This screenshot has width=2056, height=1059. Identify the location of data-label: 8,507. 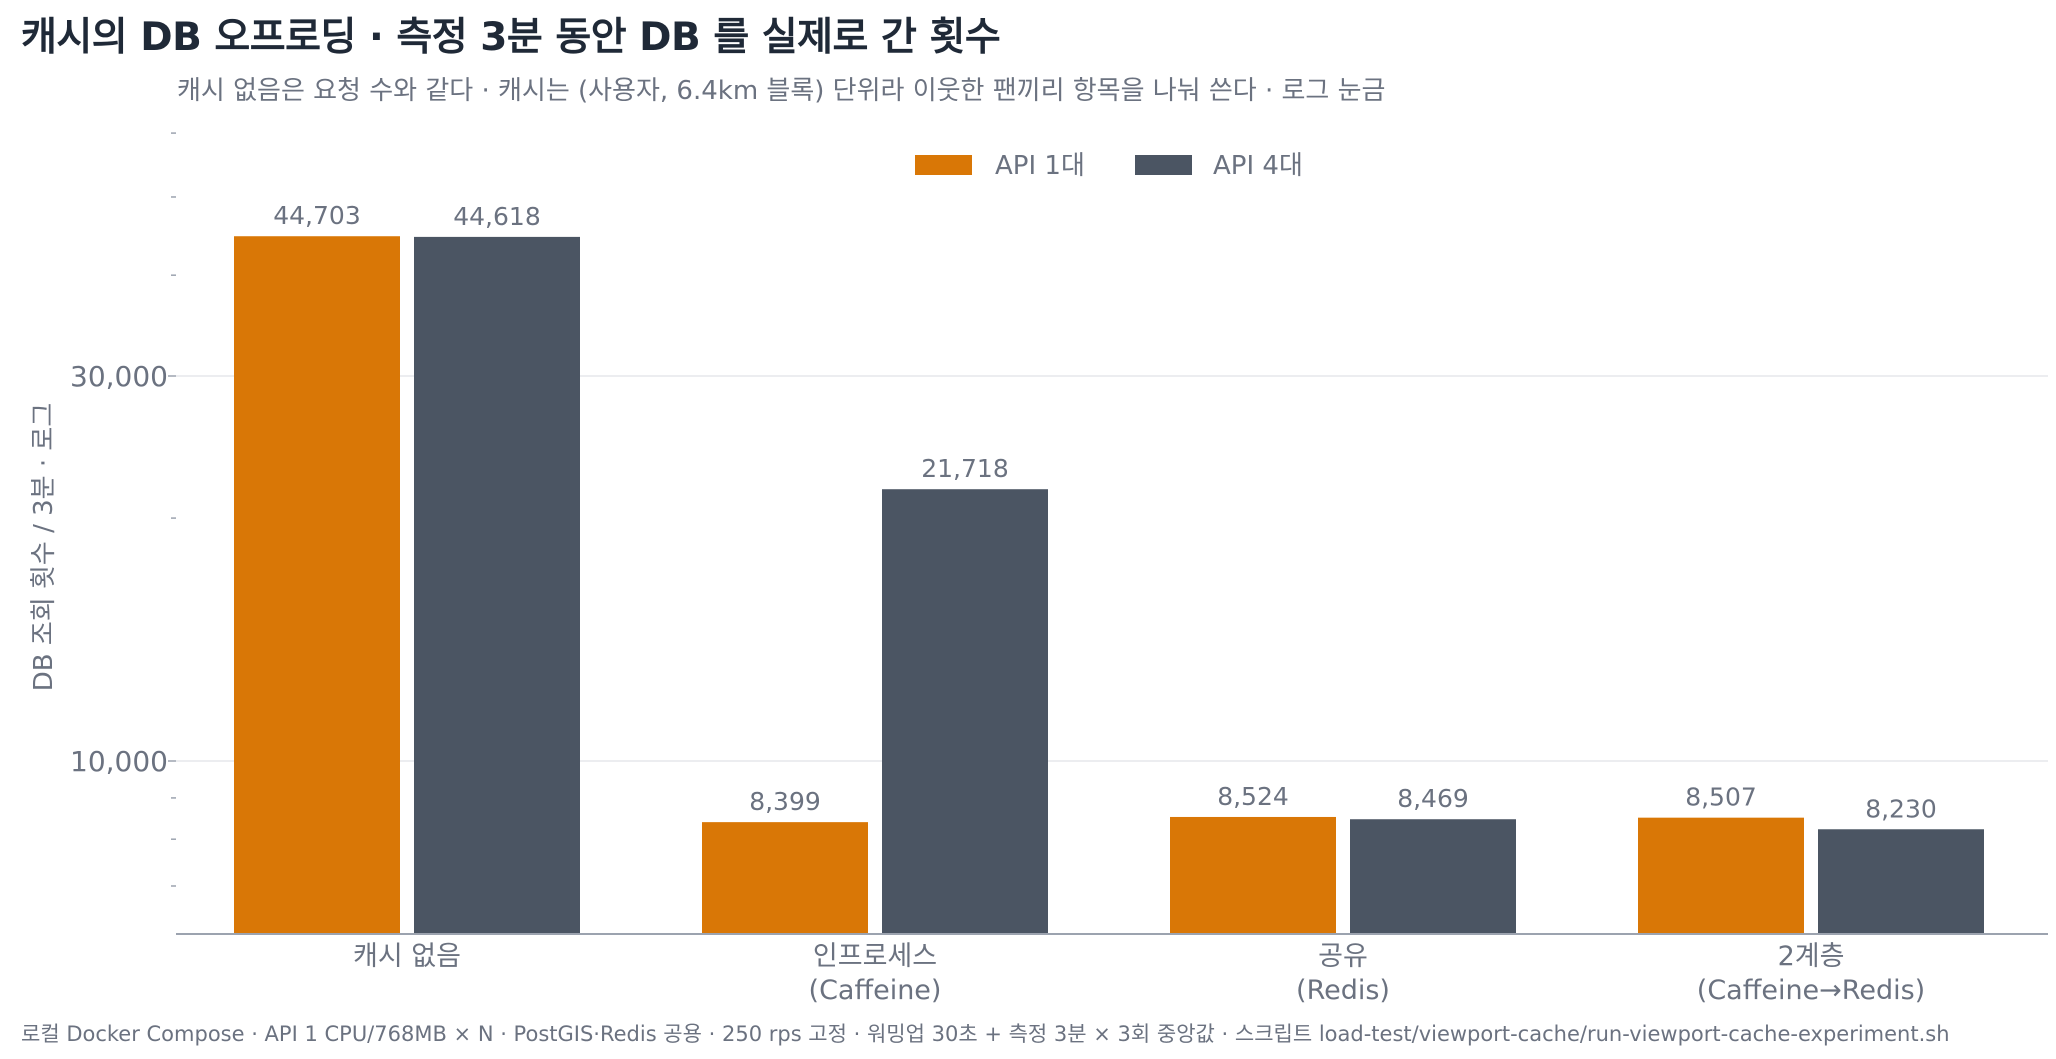
(1721, 797).